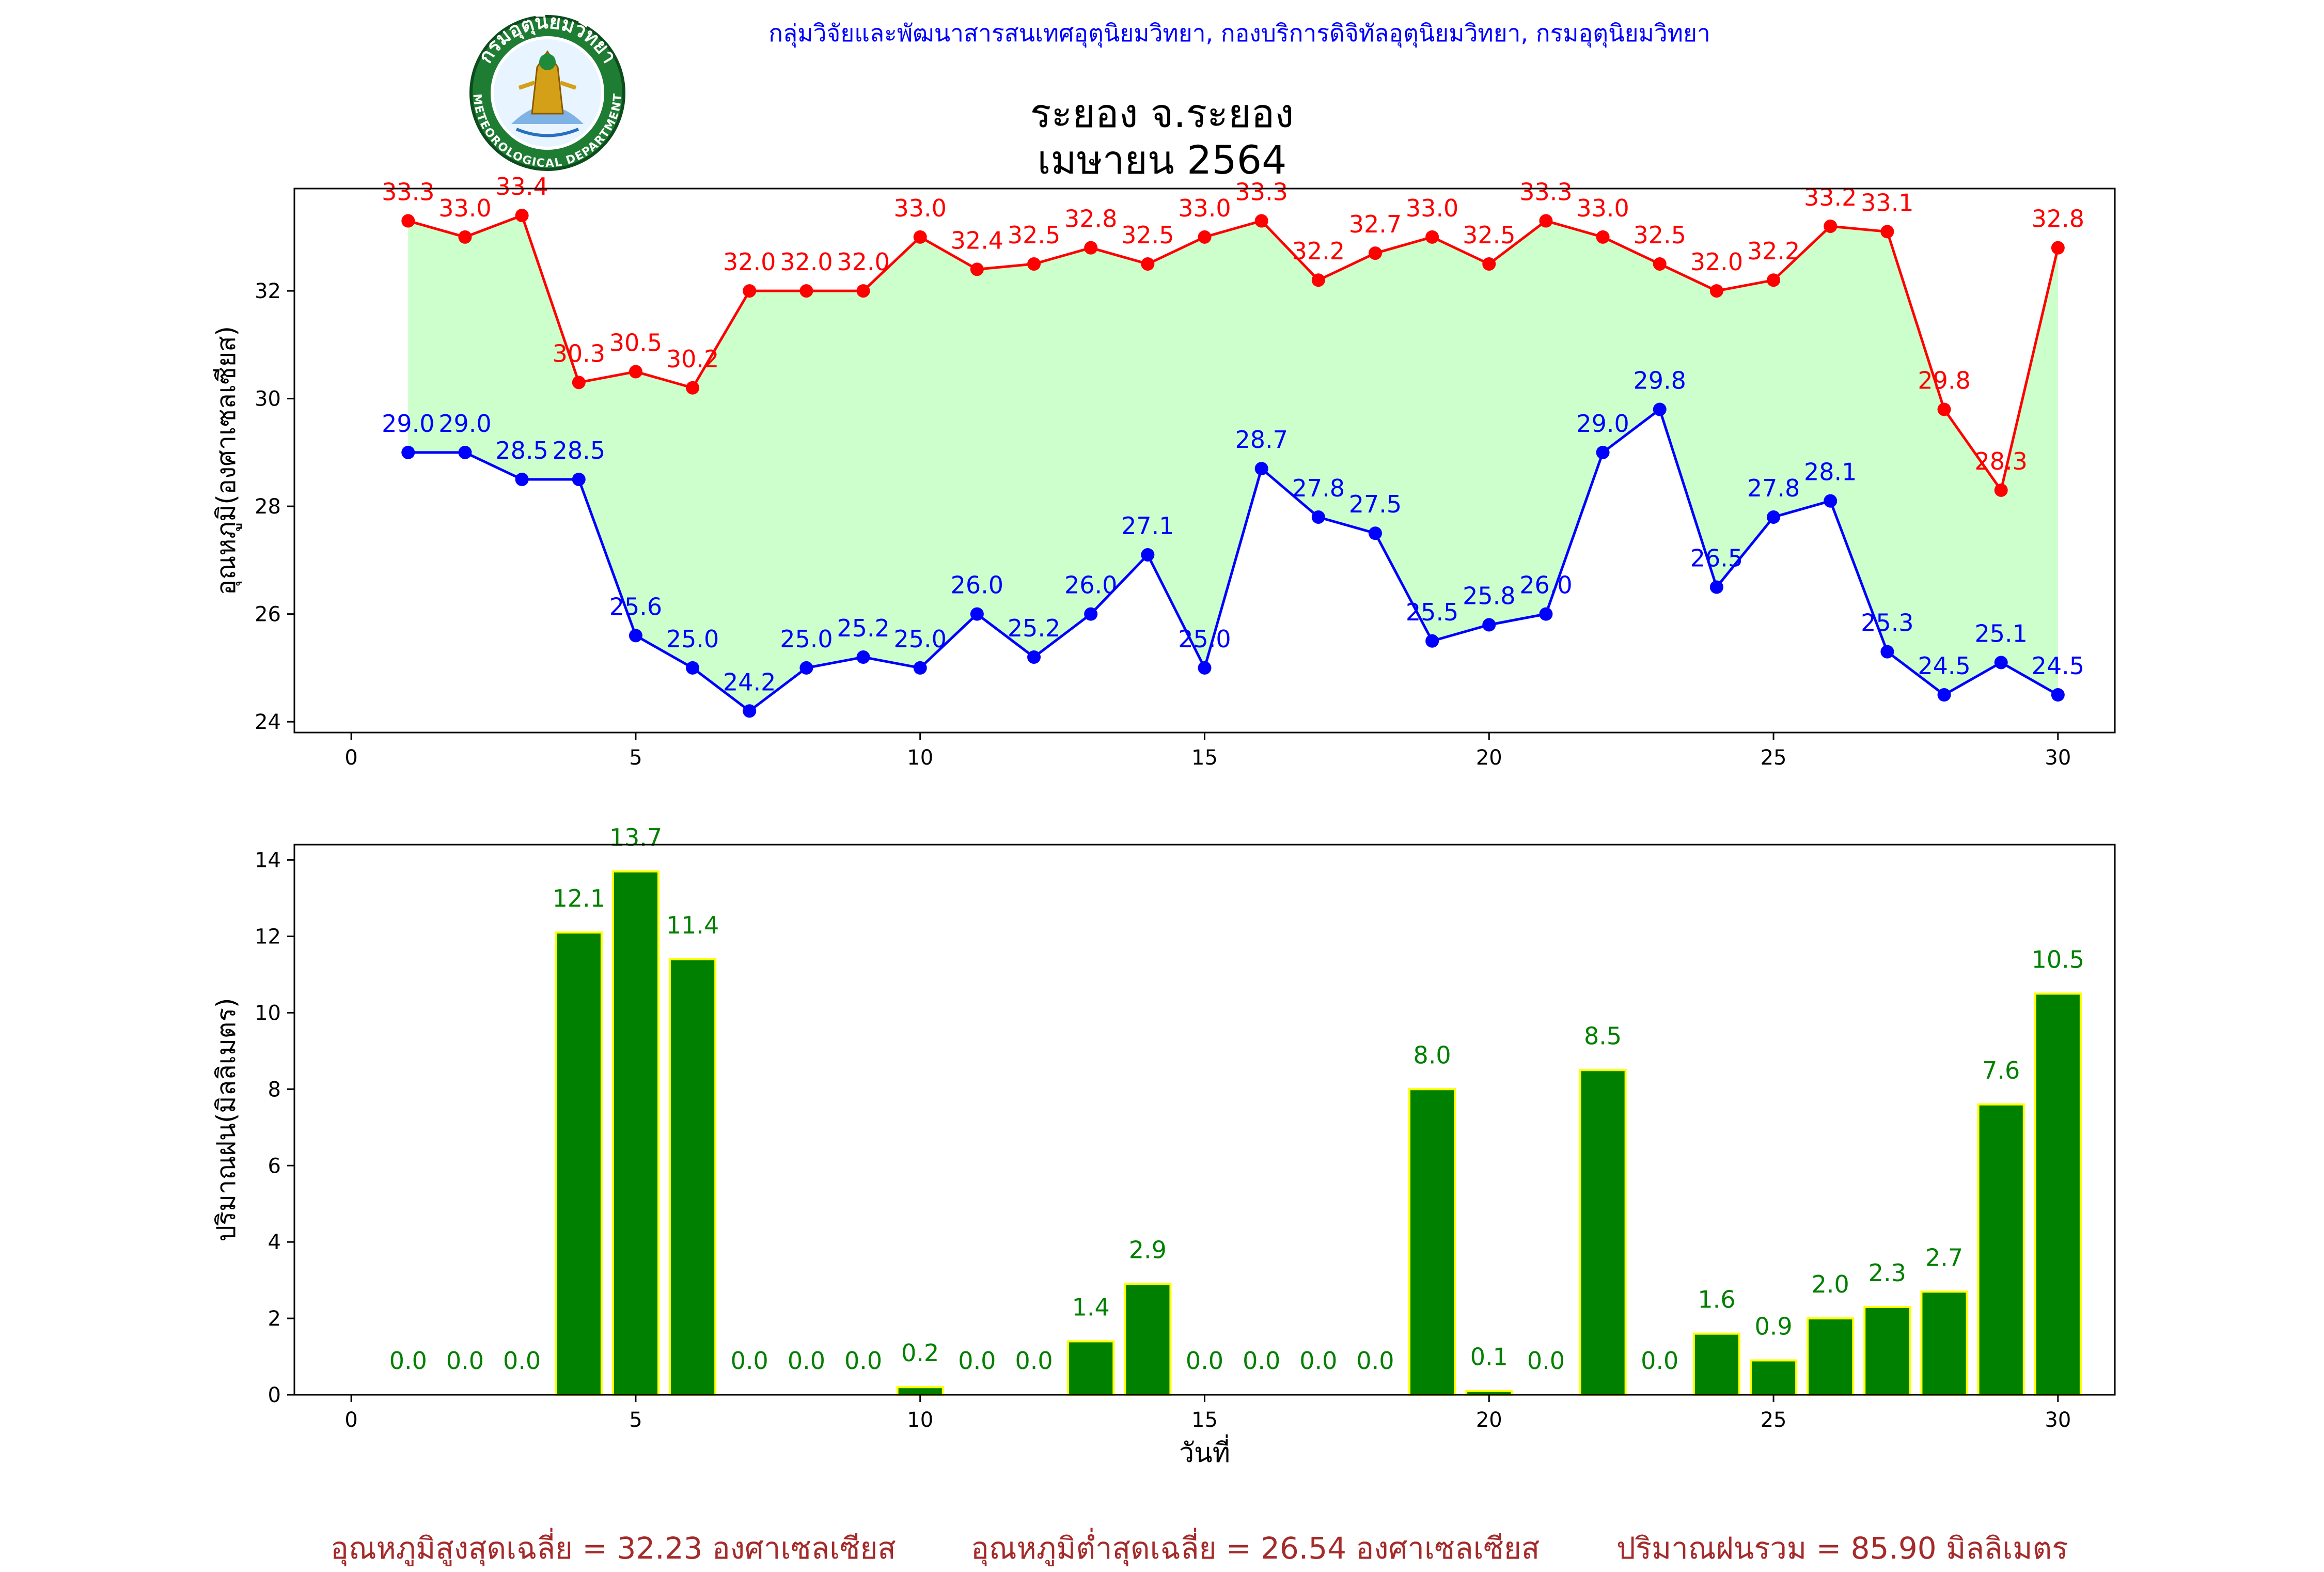  I want to click on rainfall-label: 2.0, so click(1831, 1284).